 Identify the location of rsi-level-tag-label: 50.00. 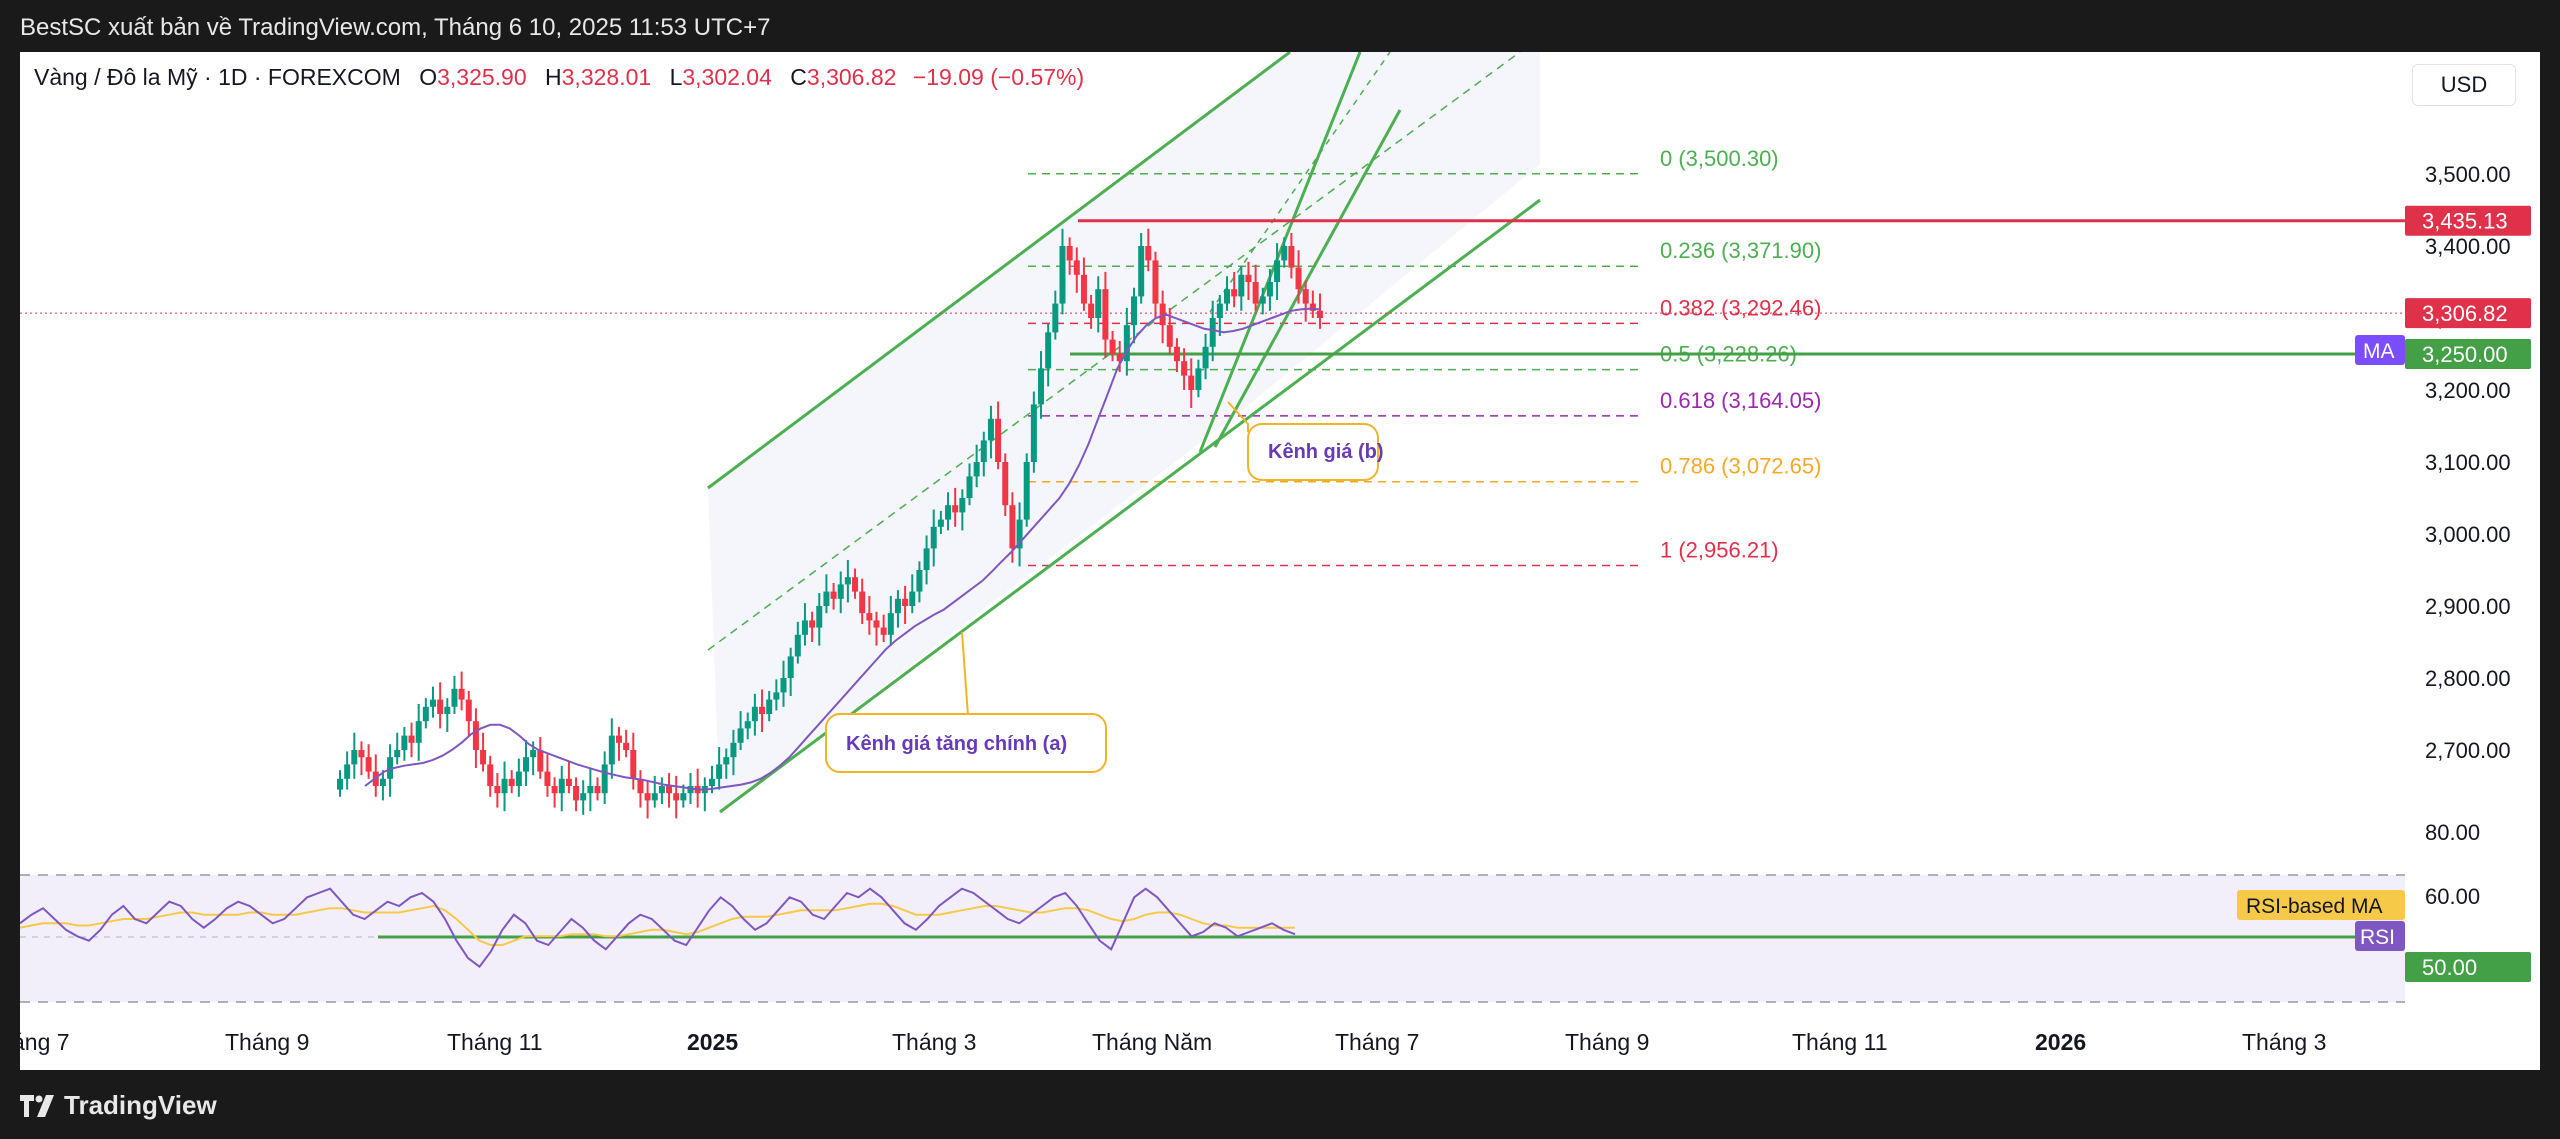
(2449, 967).